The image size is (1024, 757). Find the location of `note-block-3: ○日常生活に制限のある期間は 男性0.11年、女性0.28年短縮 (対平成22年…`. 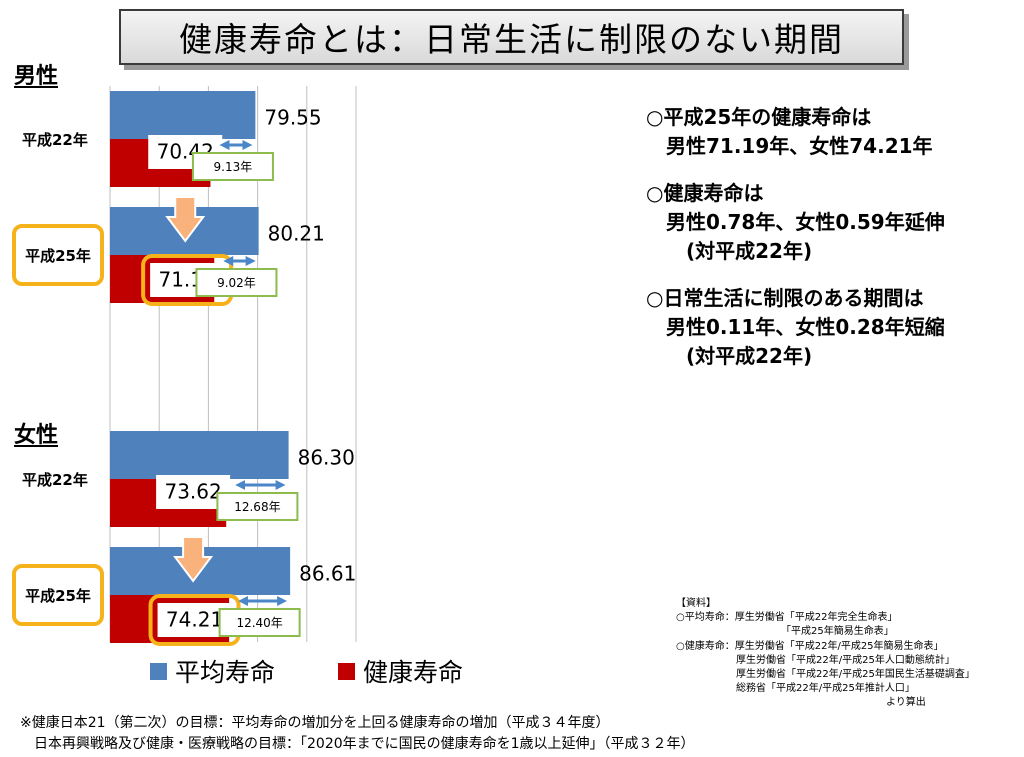

note-block-3: ○日常生活に制限のある期間は 男性0.11年、女性0.28年短縮 (対平成22年… is located at coordinates (833, 327).